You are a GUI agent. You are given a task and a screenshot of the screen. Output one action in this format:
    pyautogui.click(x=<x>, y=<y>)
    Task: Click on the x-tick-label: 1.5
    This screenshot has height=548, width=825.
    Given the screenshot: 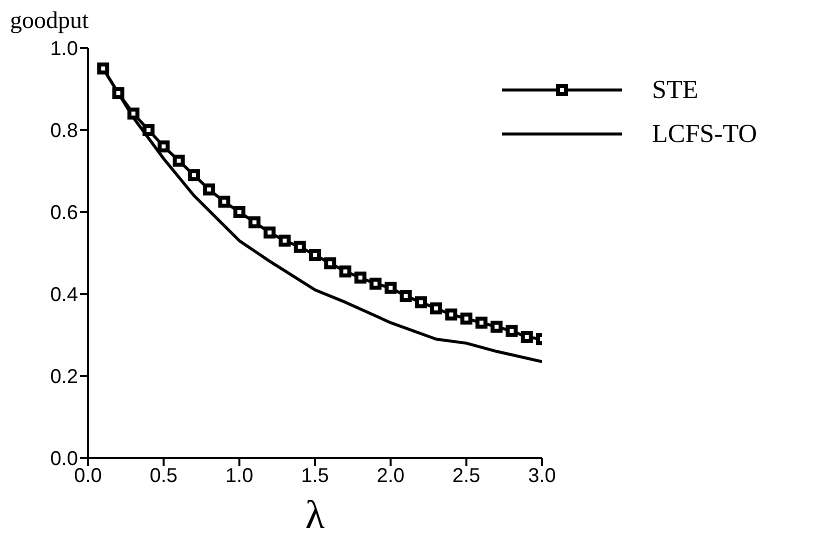 What is the action you would take?
    pyautogui.click(x=315, y=476)
    